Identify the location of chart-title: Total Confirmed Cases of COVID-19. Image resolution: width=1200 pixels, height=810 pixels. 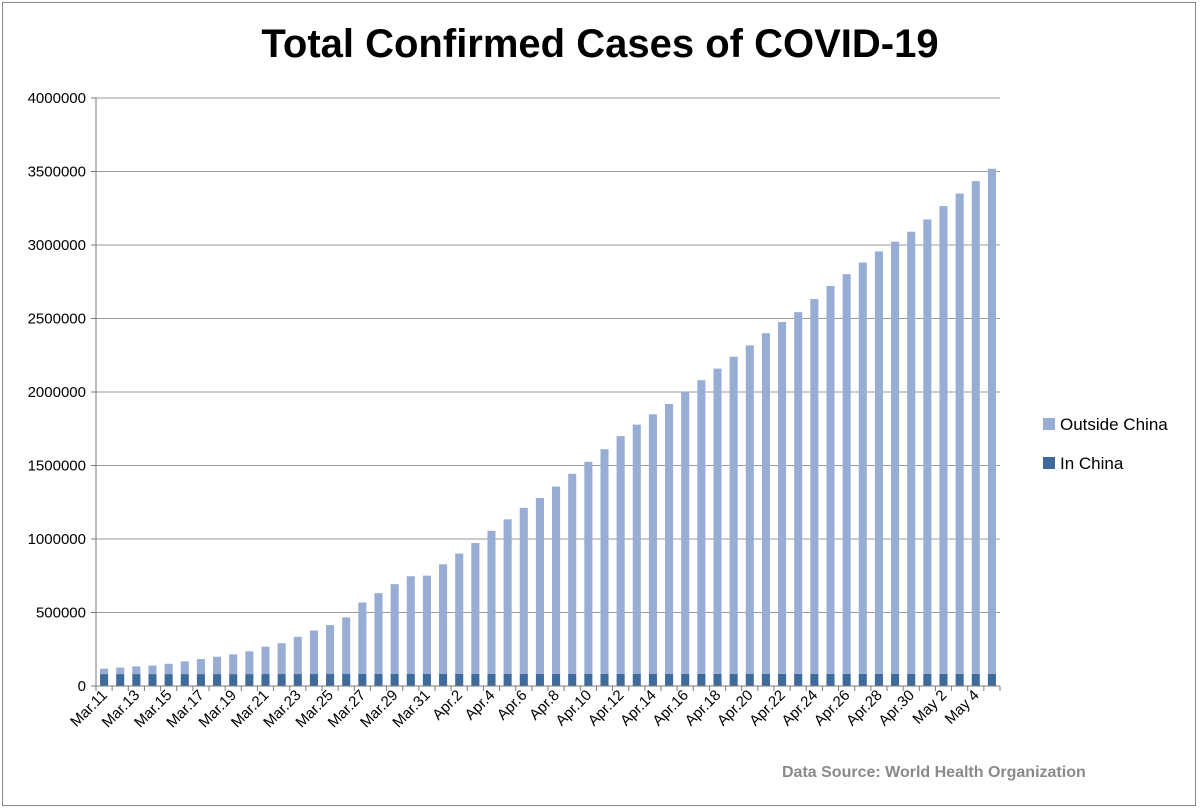
(600, 44).